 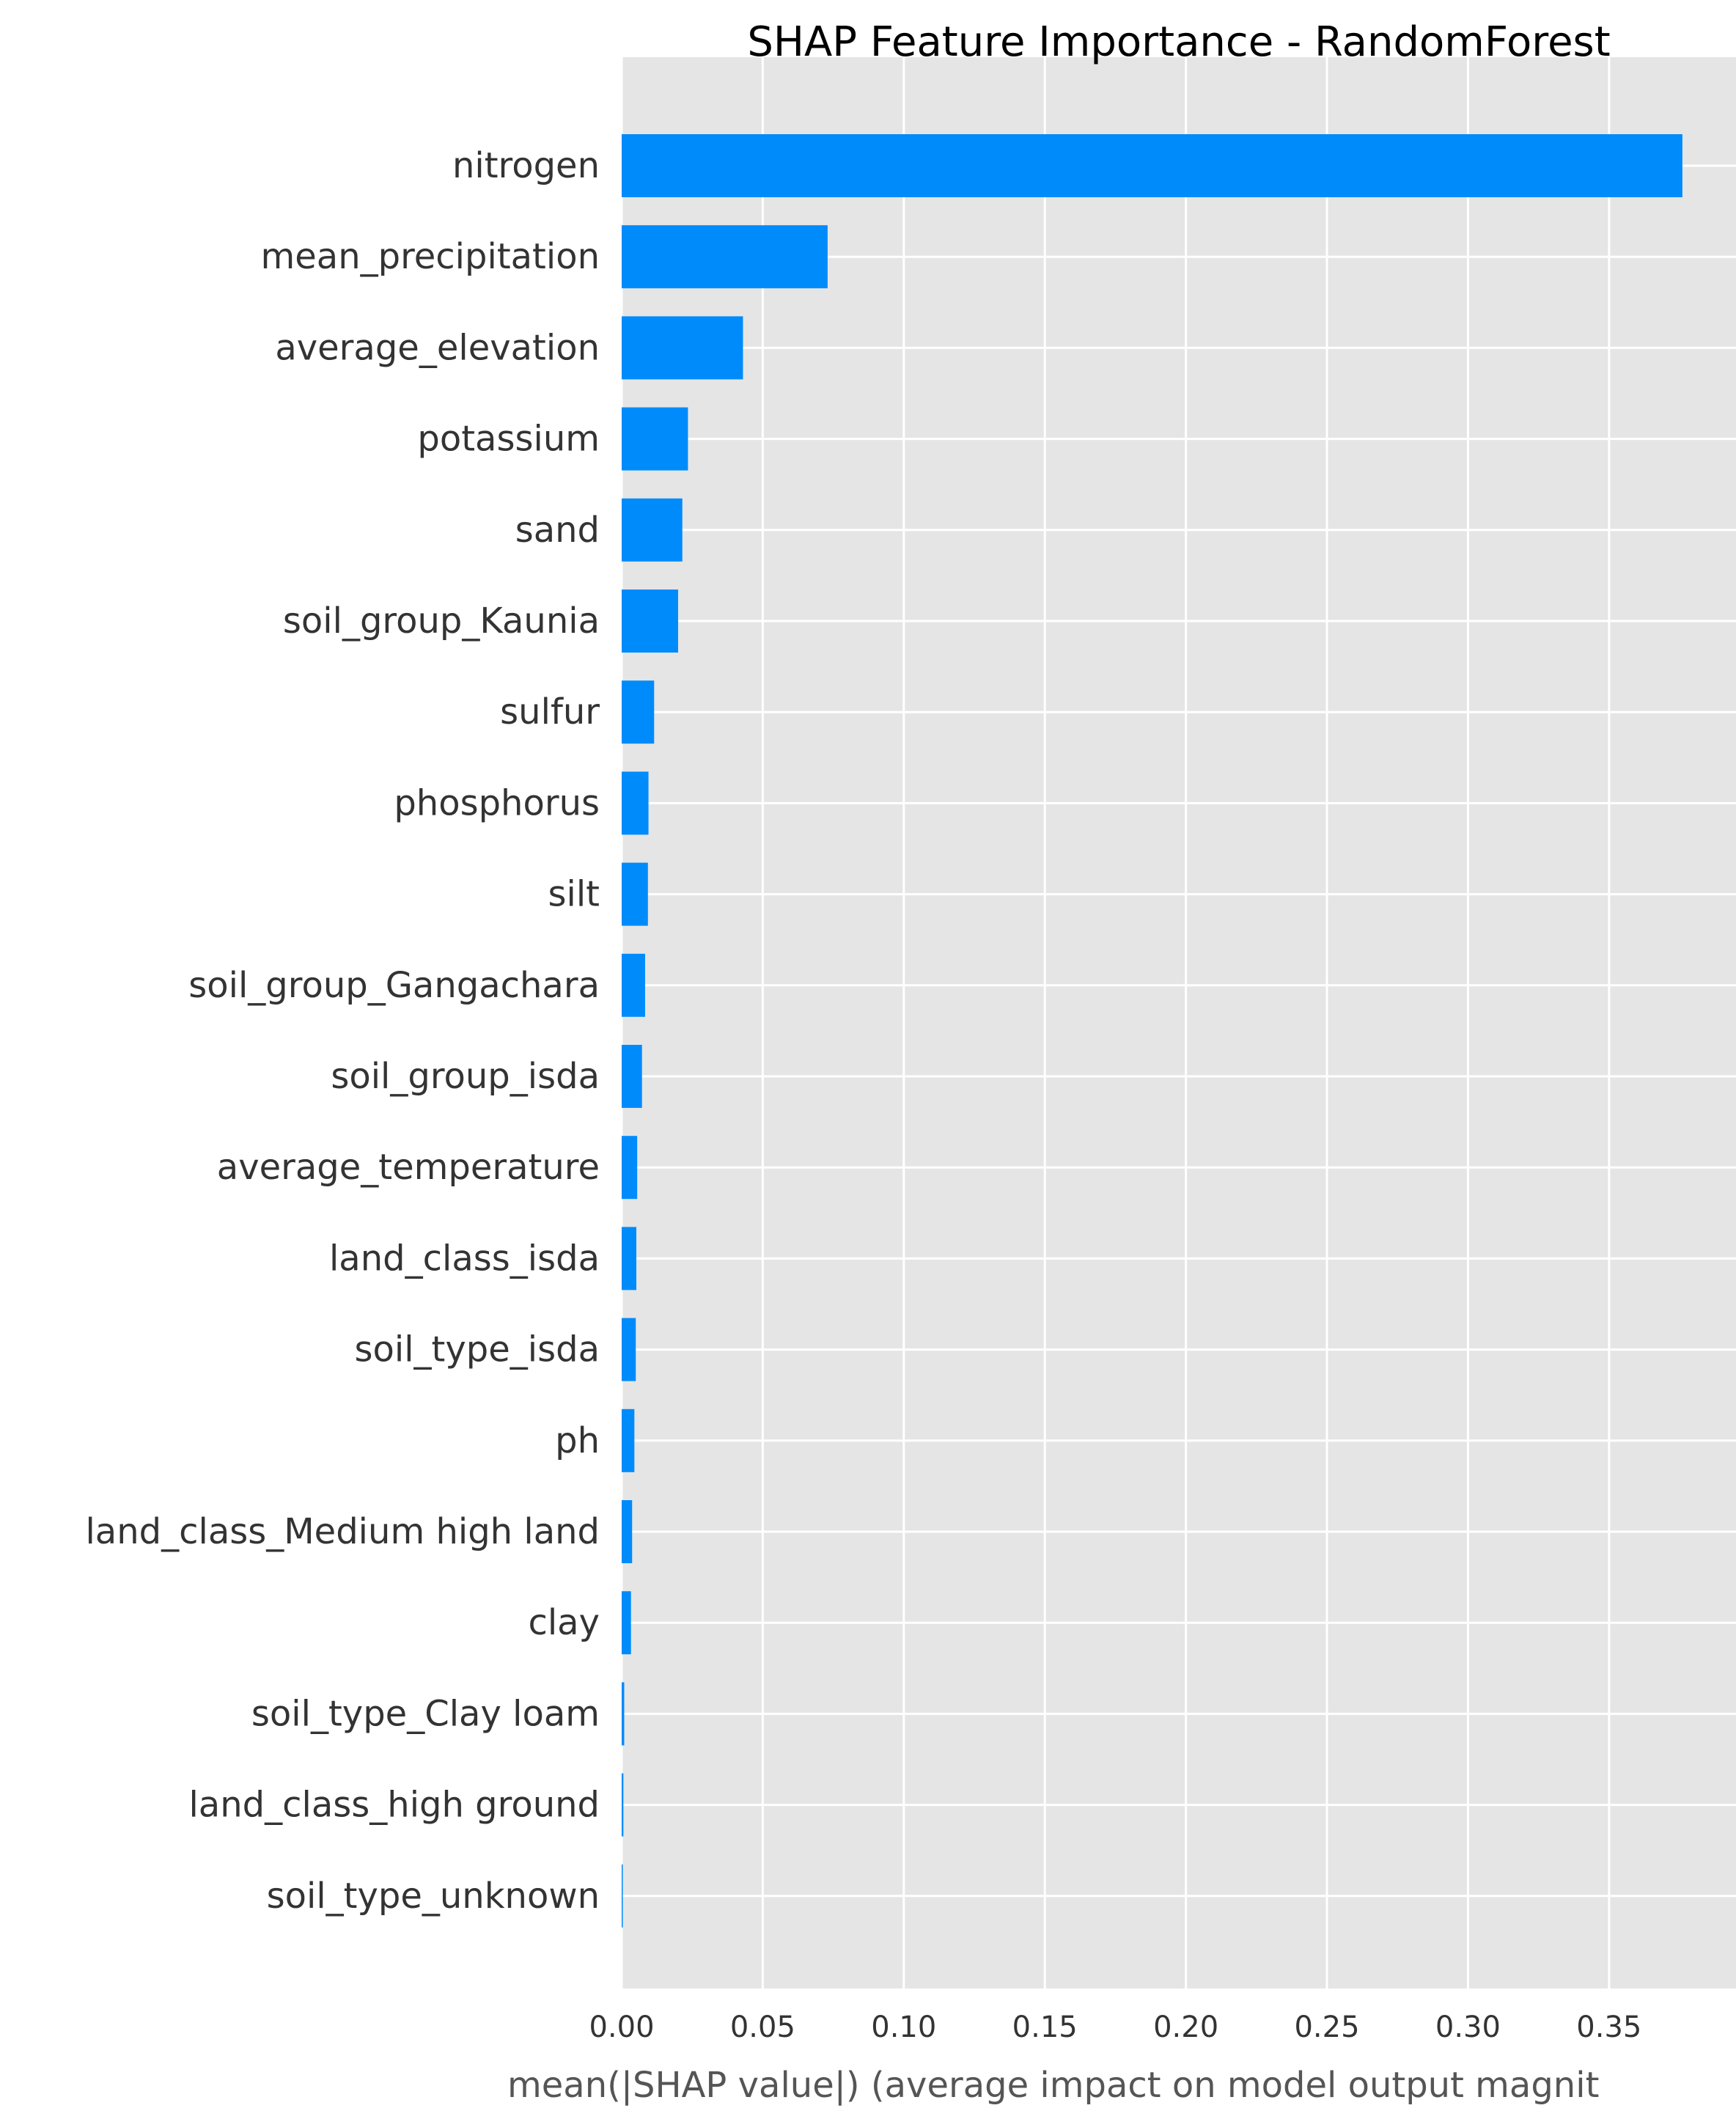 What do you see at coordinates (629, 1258) in the screenshot?
I see `bar-land-class-isda` at bounding box center [629, 1258].